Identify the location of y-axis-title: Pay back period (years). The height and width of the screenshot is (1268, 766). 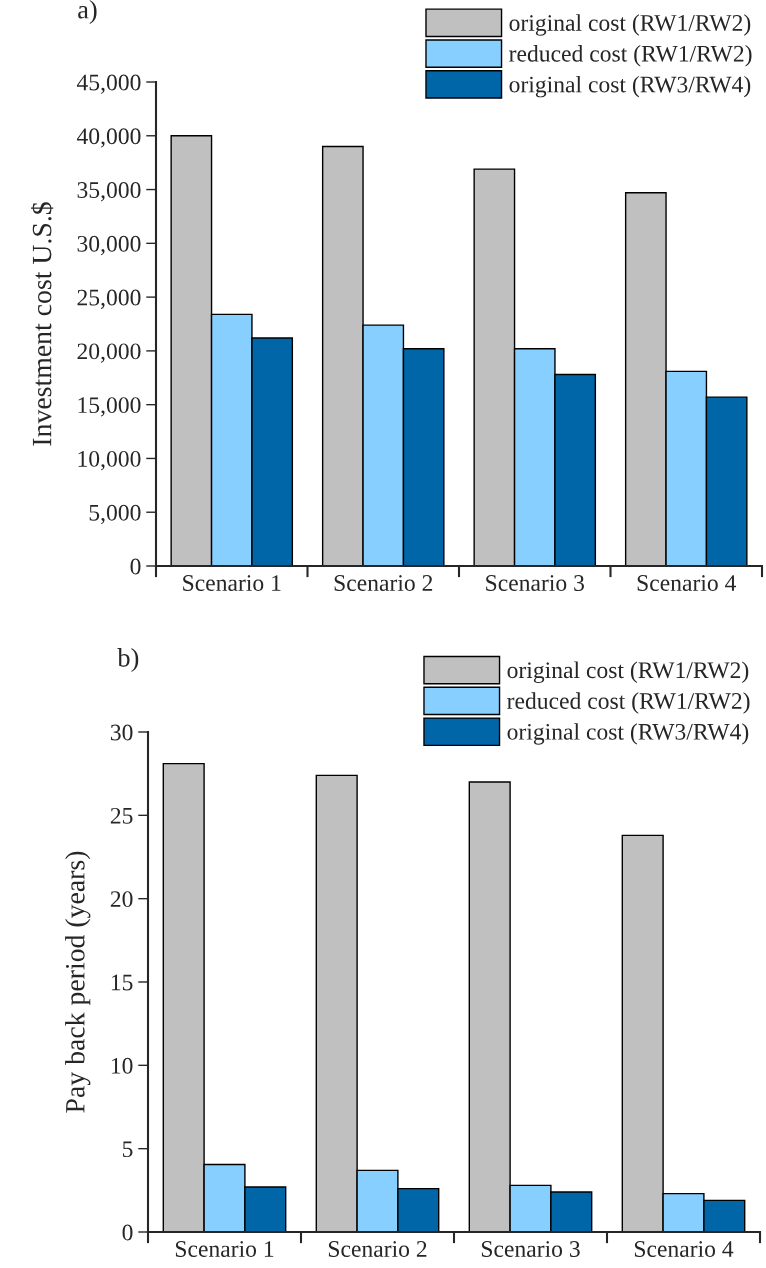
(78, 982).